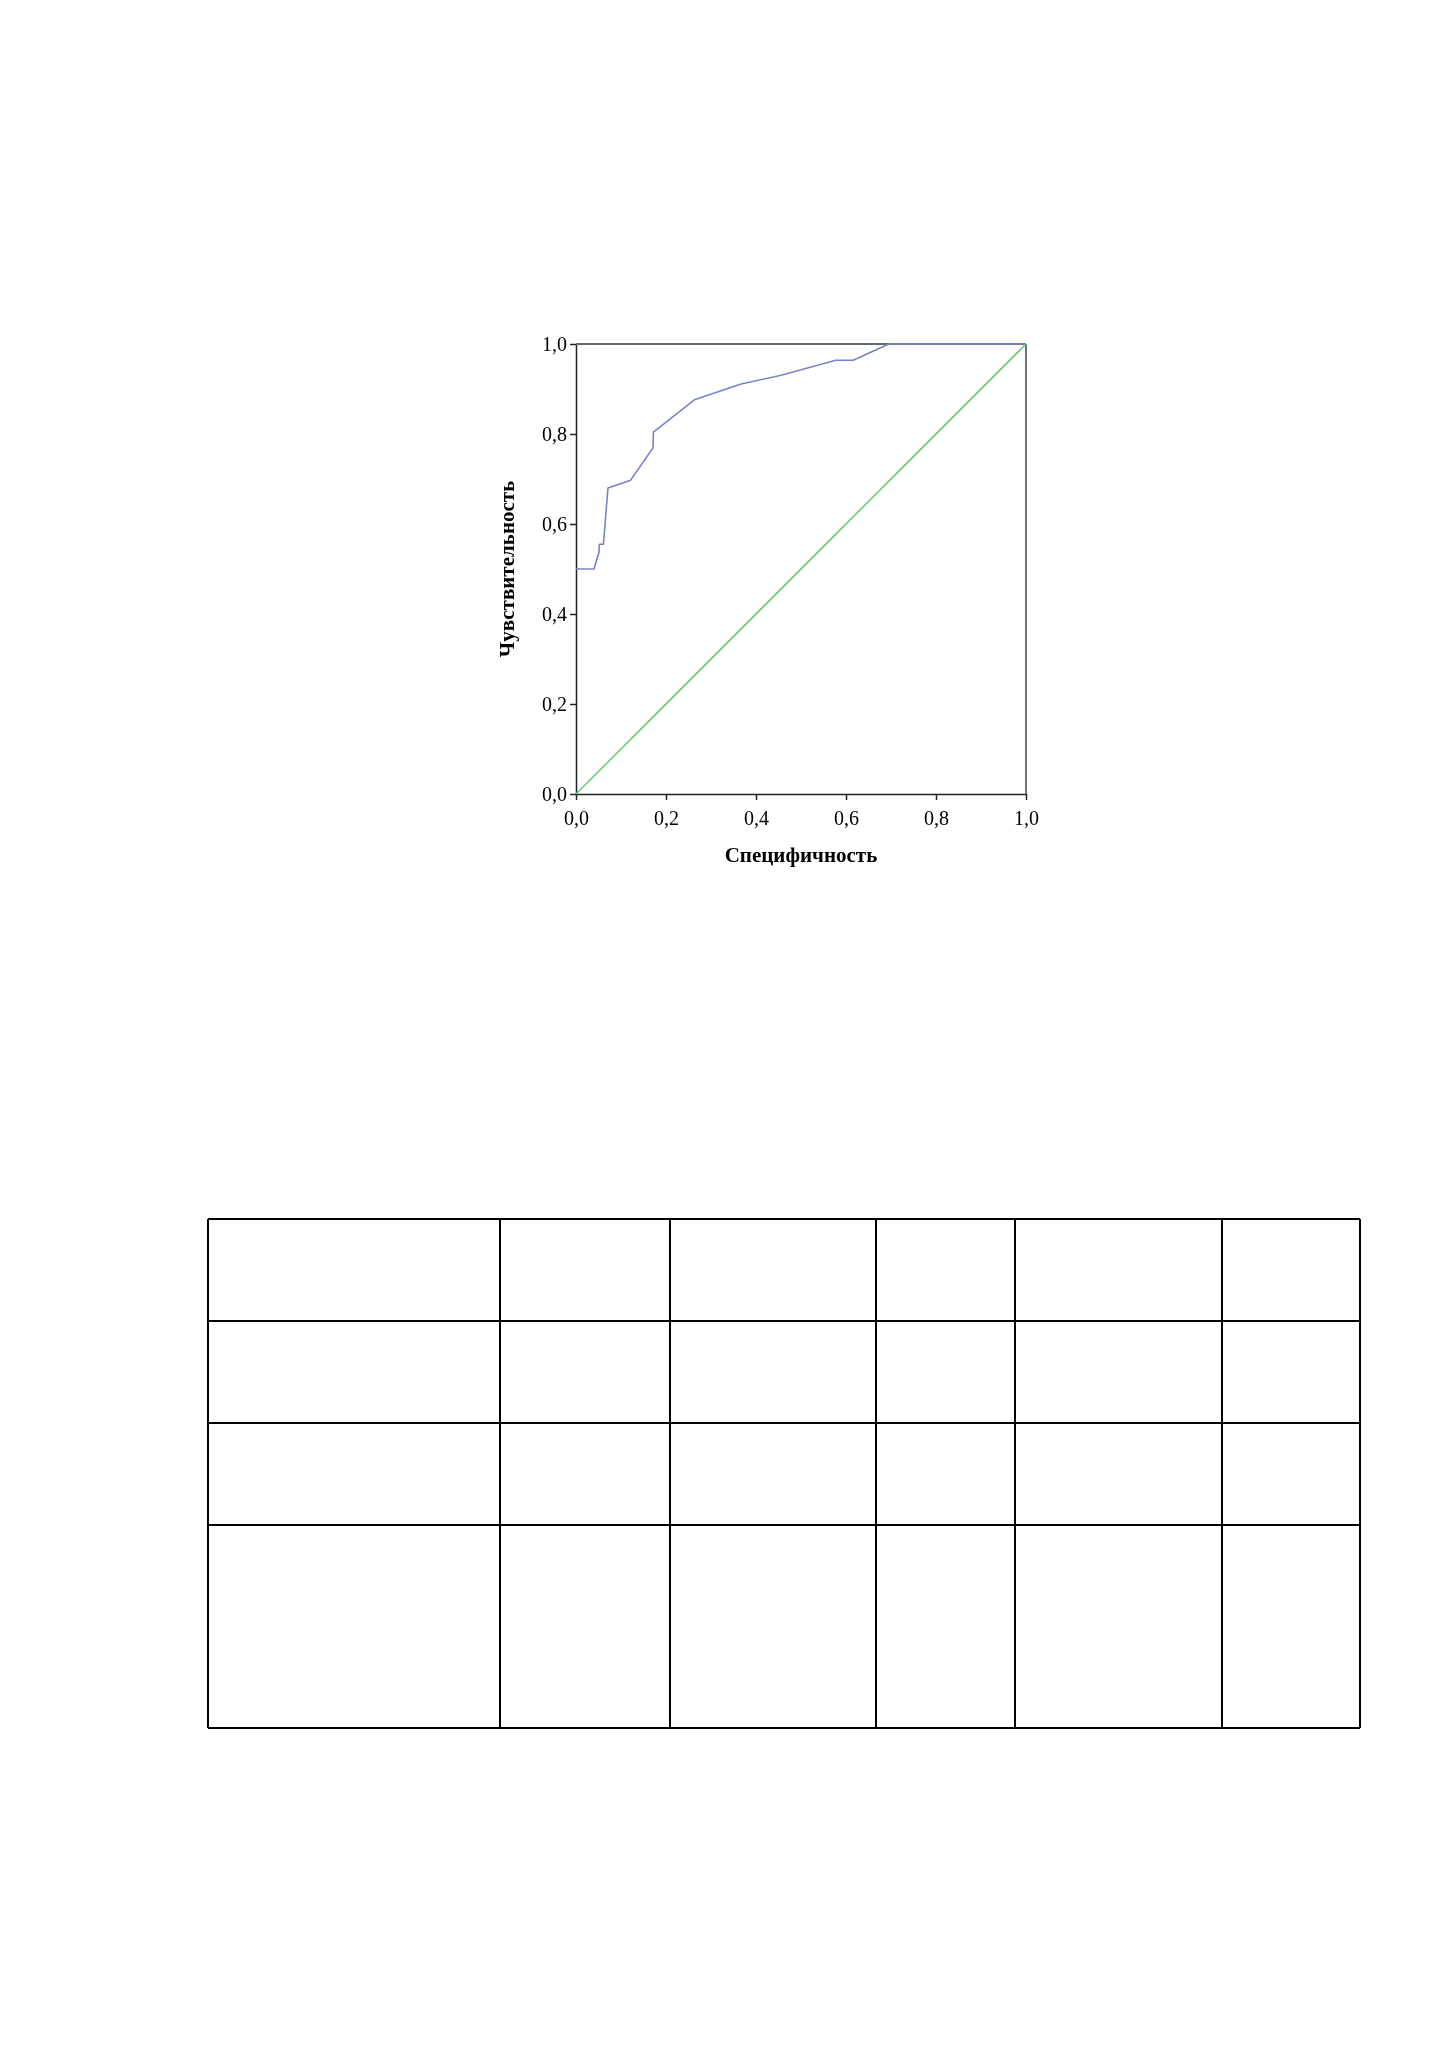 The image size is (1449, 2050). What do you see at coordinates (666, 818) in the screenshot?
I see `x-tick-label: 0,2` at bounding box center [666, 818].